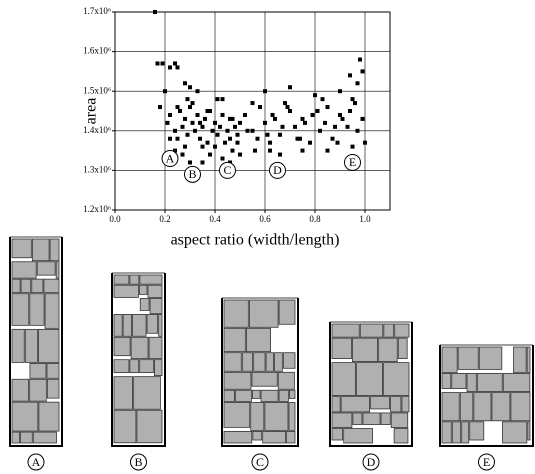 Image resolution: width=535 pixels, height=474 pixels. What do you see at coordinates (486, 462) in the screenshot?
I see `label-circle` at bounding box center [486, 462].